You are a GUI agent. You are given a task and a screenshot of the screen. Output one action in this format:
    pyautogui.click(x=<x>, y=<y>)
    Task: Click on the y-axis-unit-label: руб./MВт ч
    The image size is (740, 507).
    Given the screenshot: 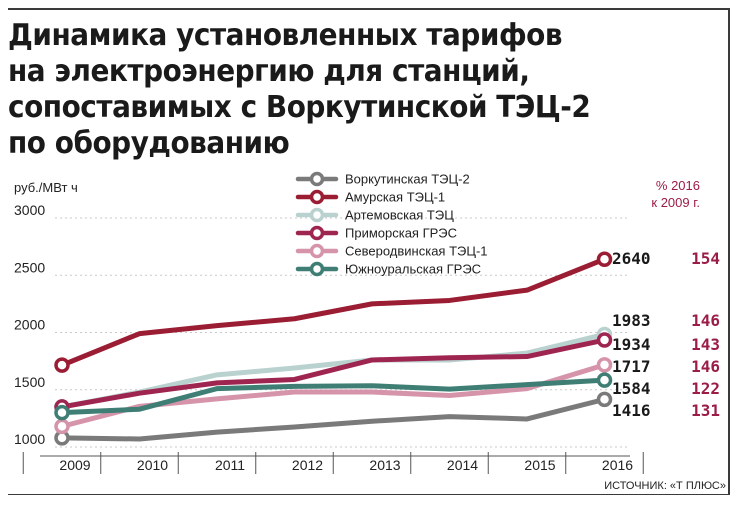 What is the action you would take?
    pyautogui.click(x=46, y=187)
    